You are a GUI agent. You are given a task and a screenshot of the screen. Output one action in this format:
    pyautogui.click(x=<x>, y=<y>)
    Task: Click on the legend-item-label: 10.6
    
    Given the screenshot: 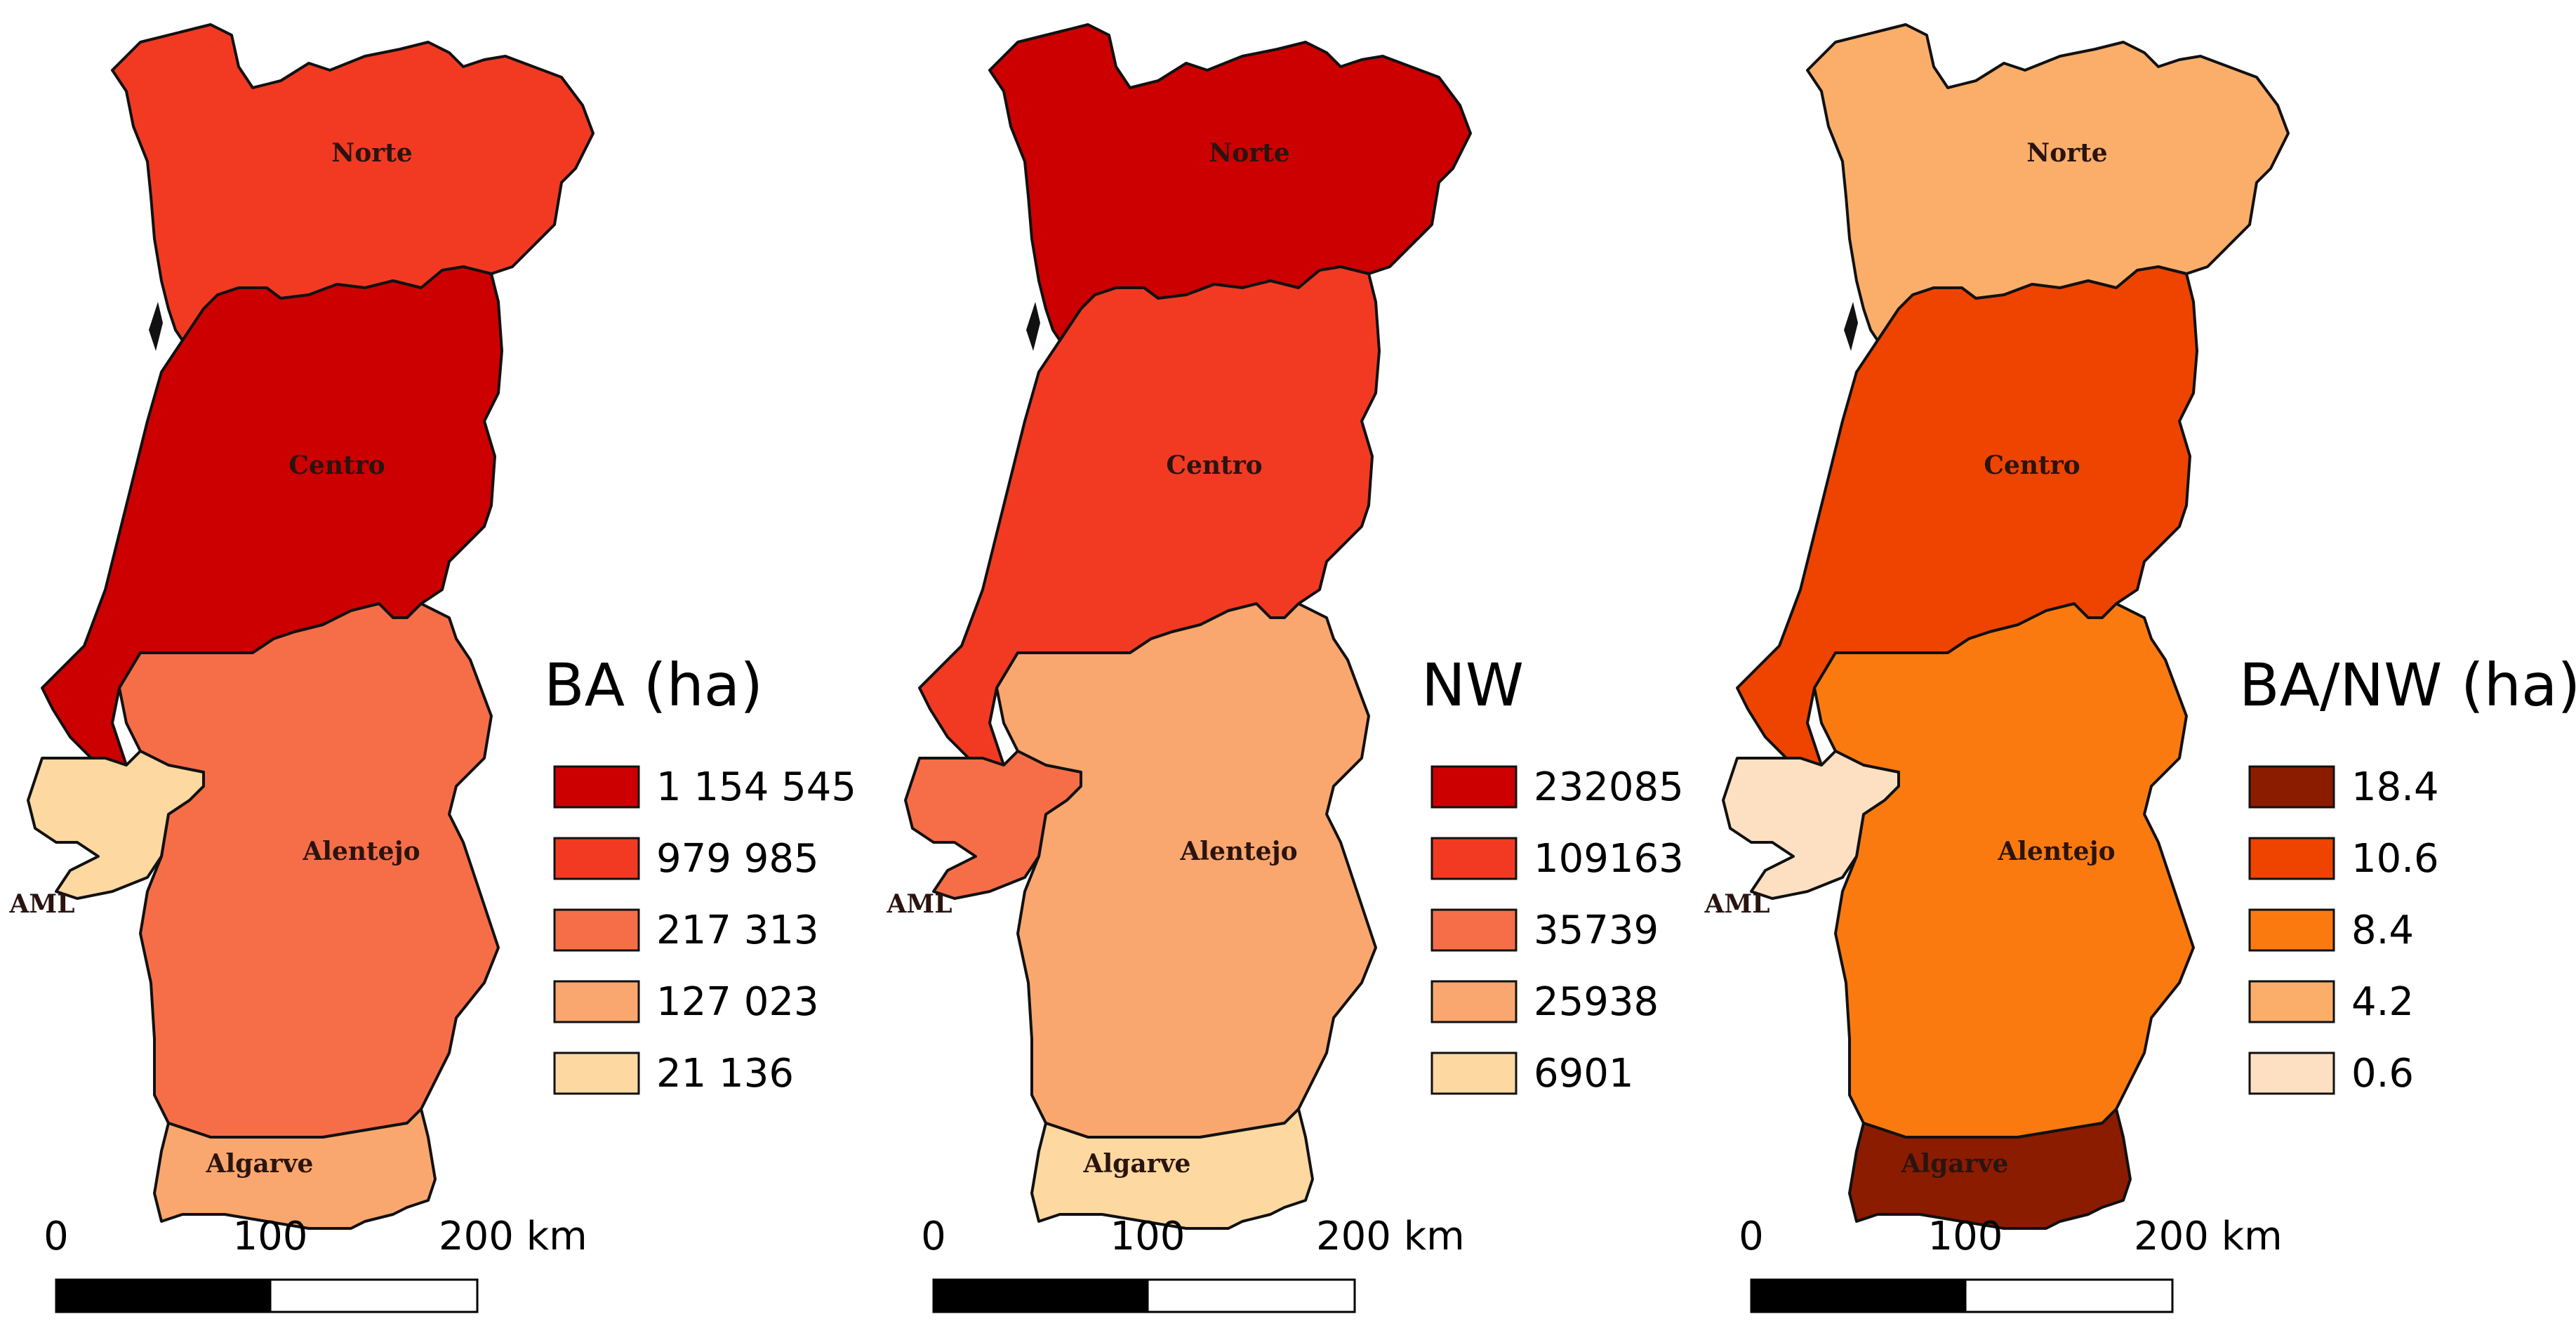 What is the action you would take?
    pyautogui.click(x=2395, y=859)
    